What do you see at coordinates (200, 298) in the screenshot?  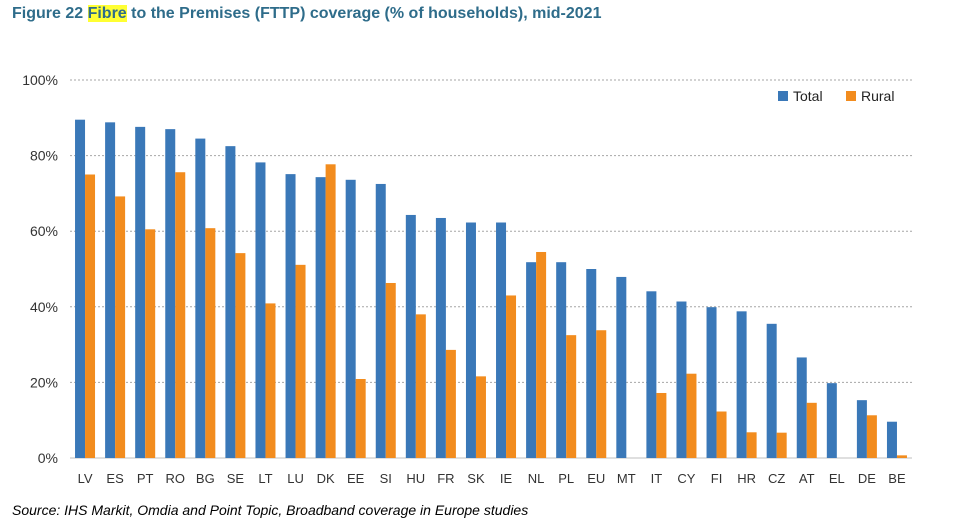 I see `bar-total-bg` at bounding box center [200, 298].